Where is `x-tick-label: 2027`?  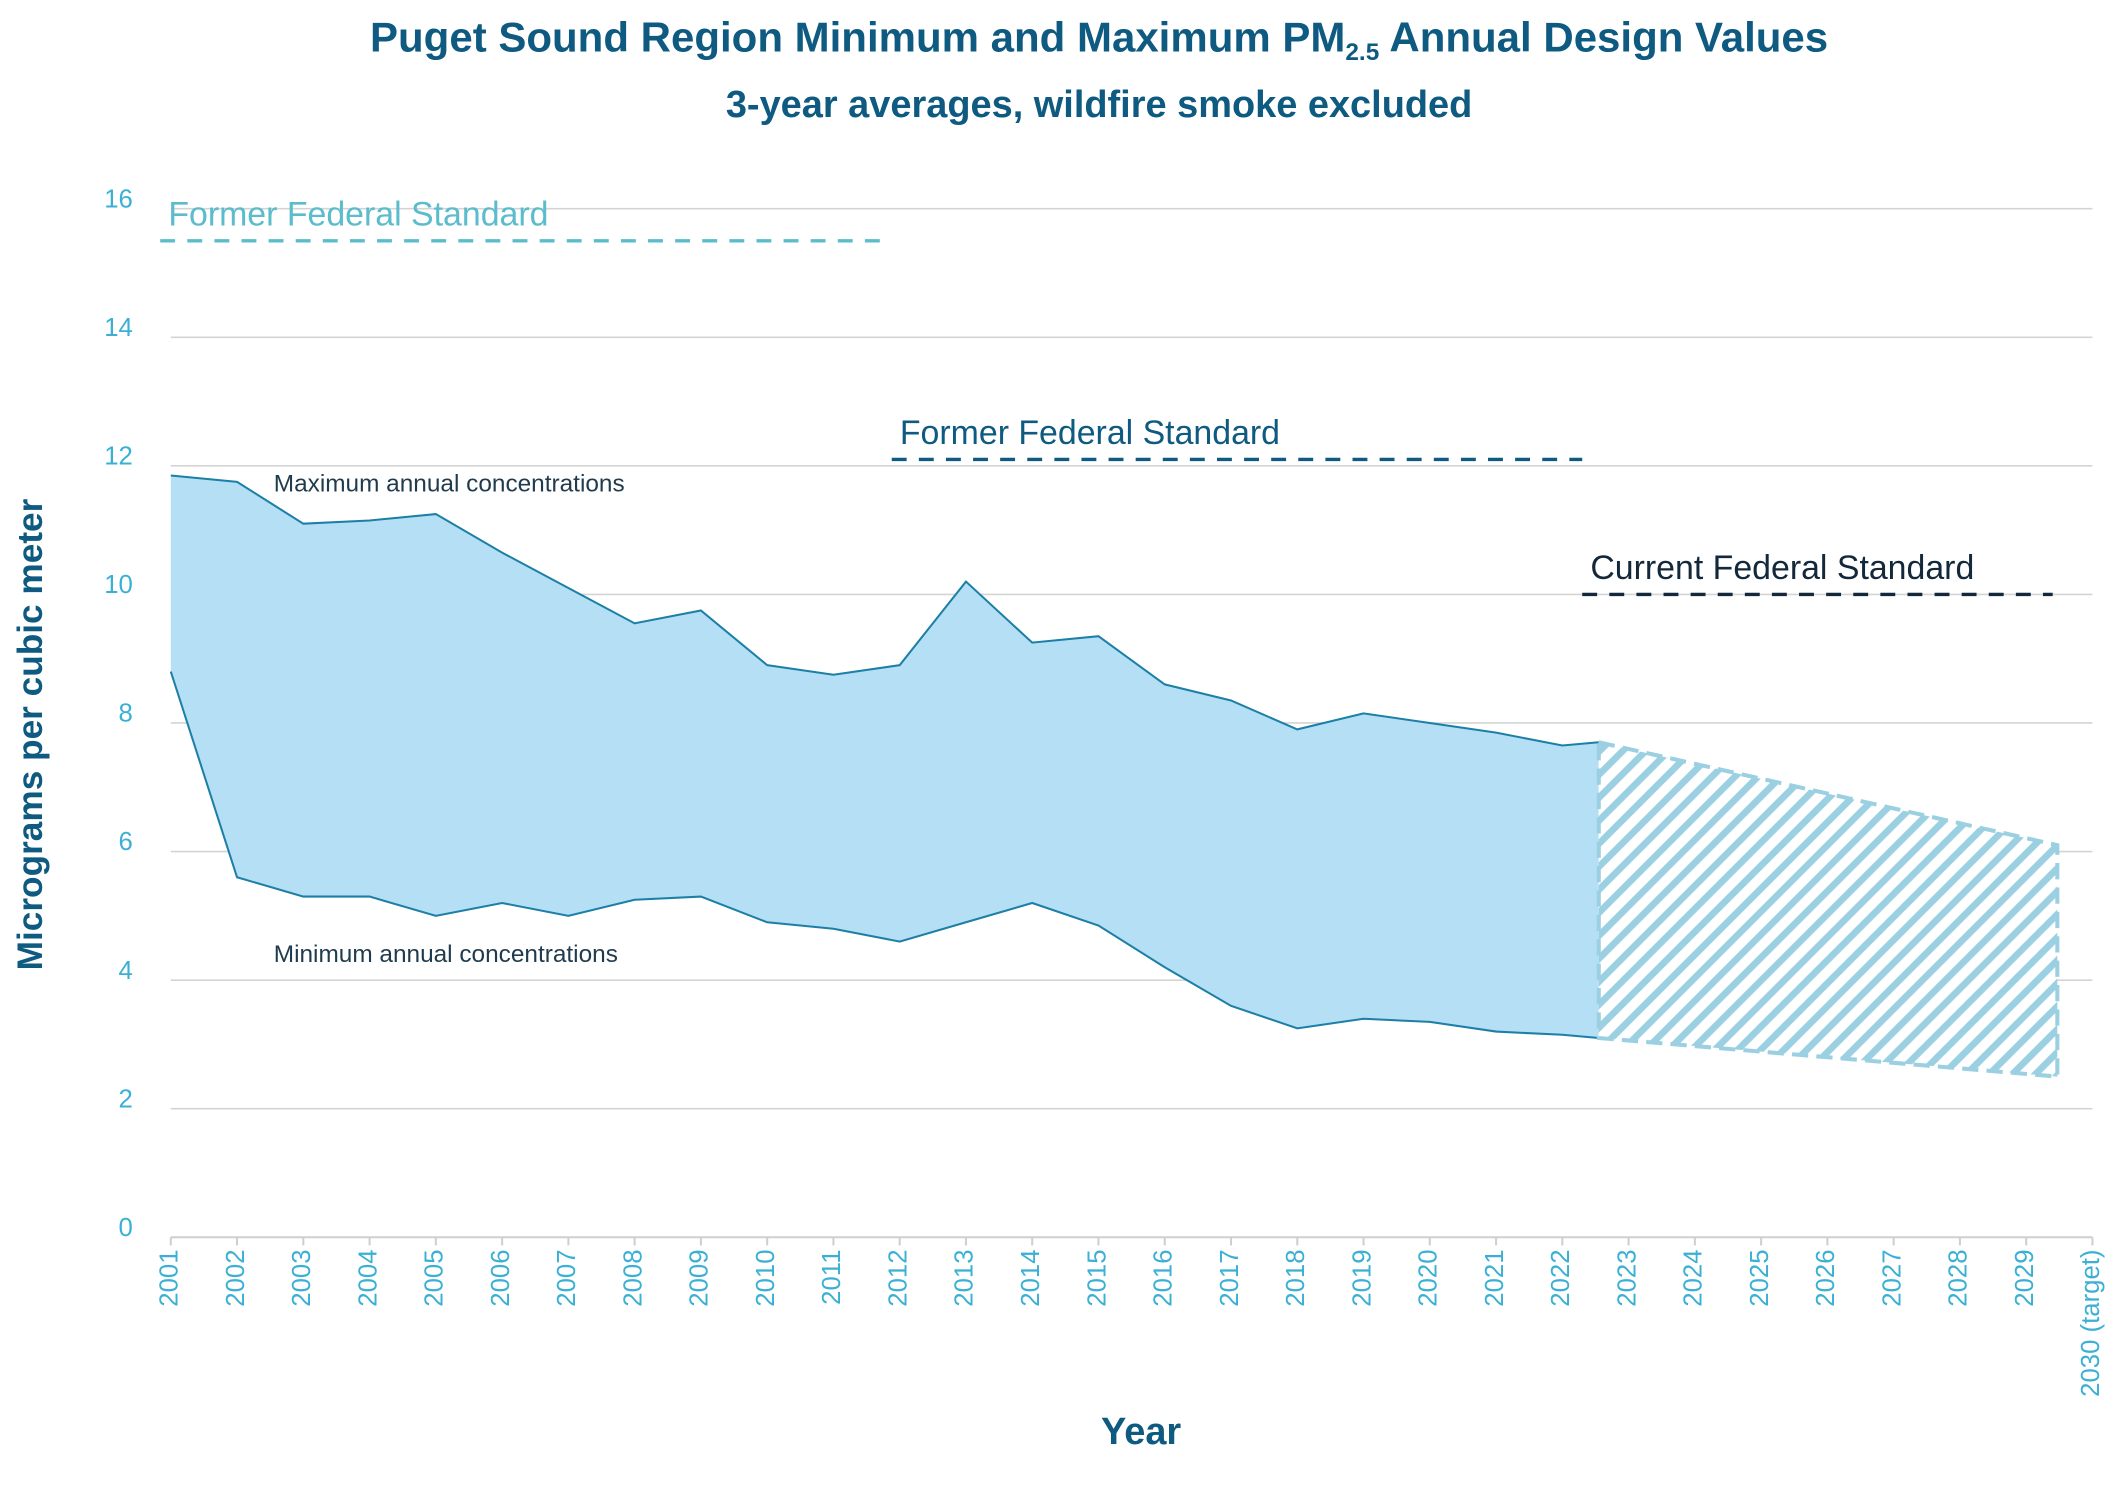
x-tick-label: 2027 is located at coordinates (1892, 1277).